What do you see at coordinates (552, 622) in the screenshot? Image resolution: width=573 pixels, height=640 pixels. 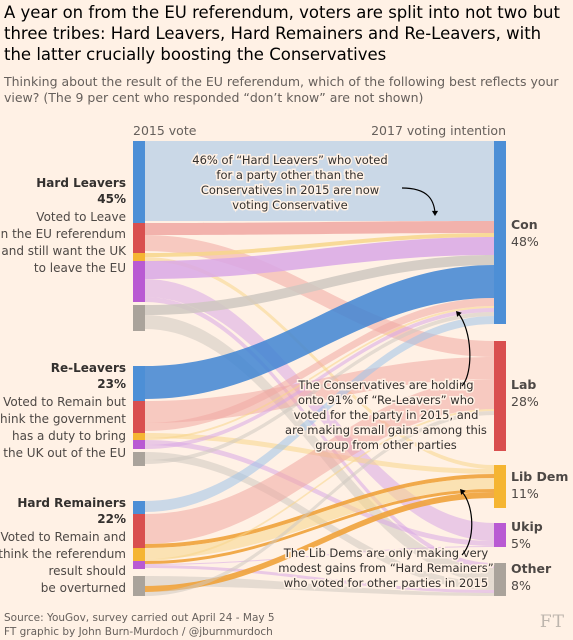 I see `ft-logo: FT` at bounding box center [552, 622].